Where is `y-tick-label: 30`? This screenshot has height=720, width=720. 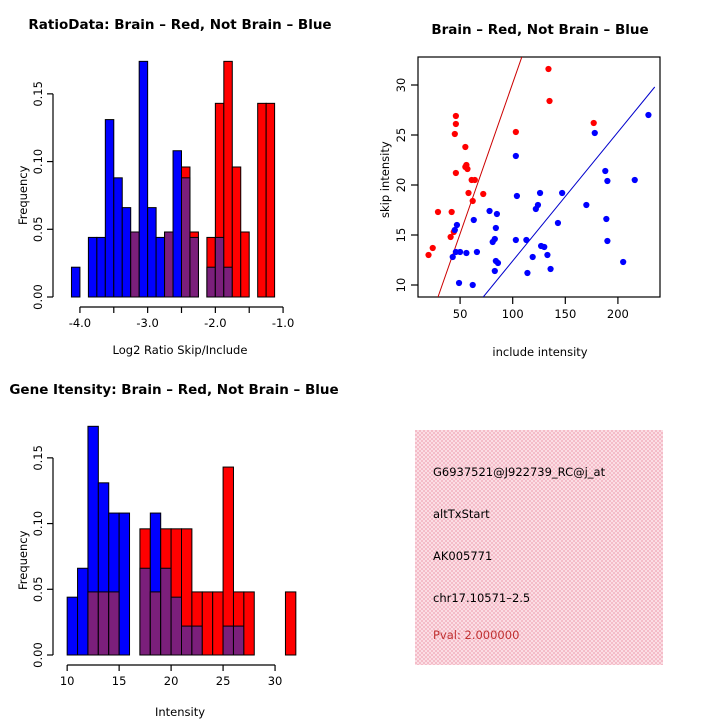 y-tick-label: 30 is located at coordinates (401, 85).